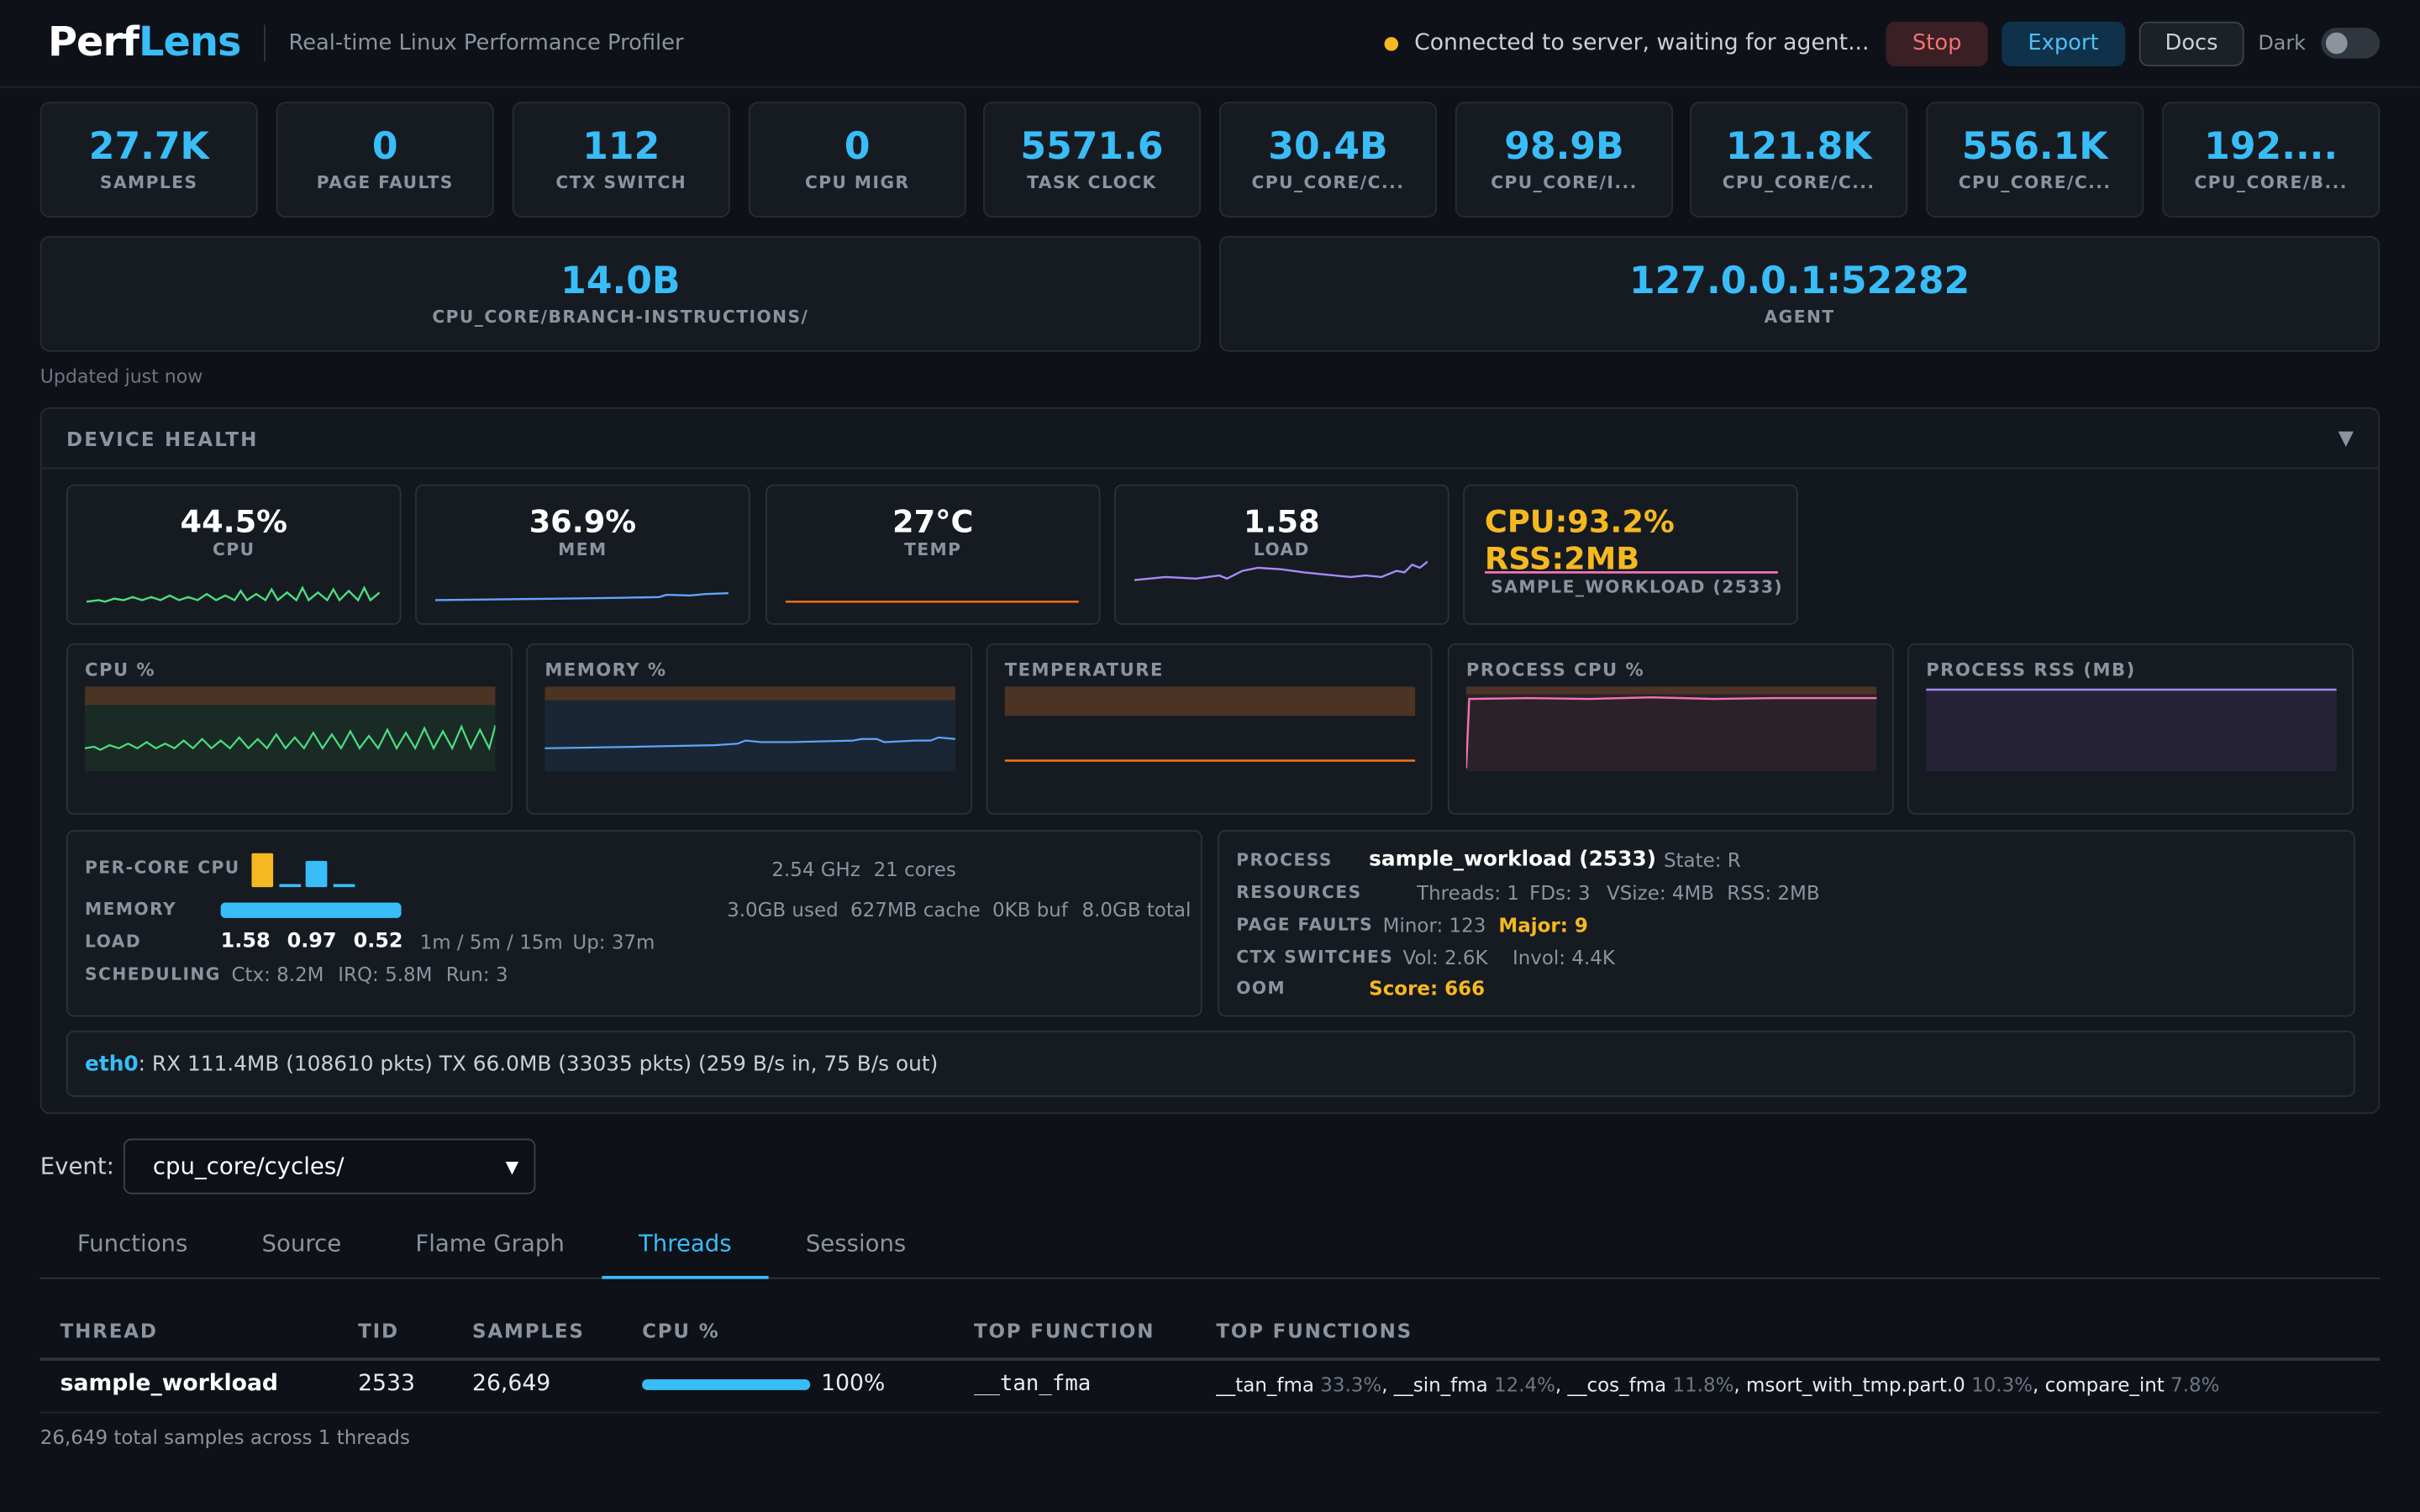  I want to click on metric-value: 121.8K, so click(1799, 146).